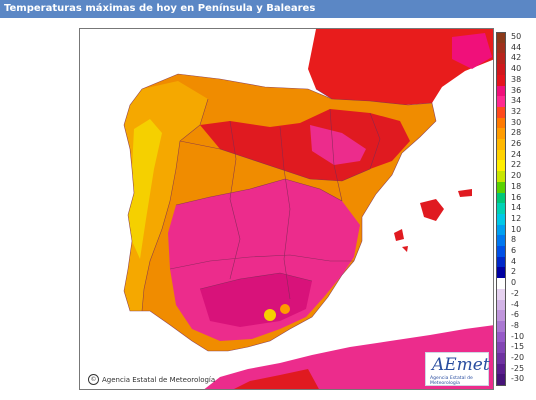 The width and height of the screenshot is (536, 400). I want to click on legend-label: -30, so click(518, 379).